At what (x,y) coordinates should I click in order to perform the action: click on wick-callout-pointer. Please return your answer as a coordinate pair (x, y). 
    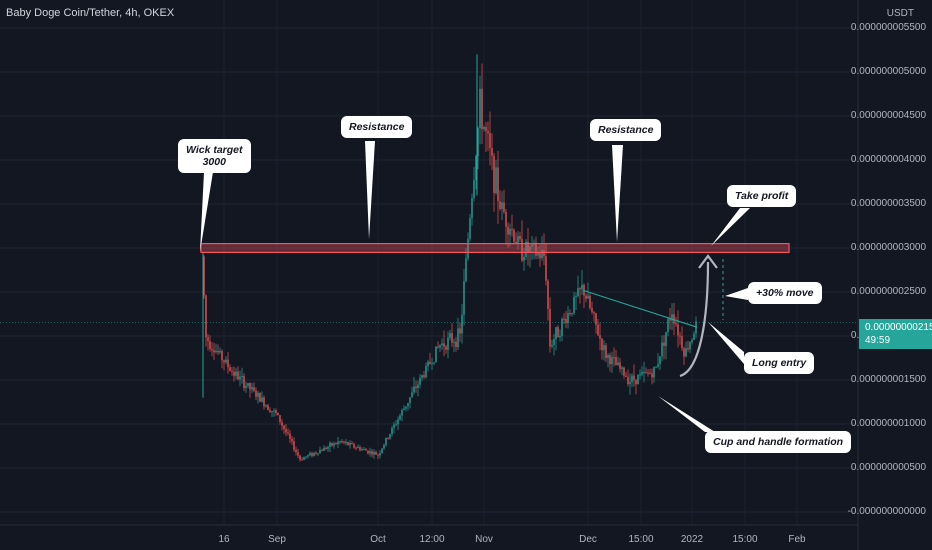
    Looking at the image, I should click on (206, 212).